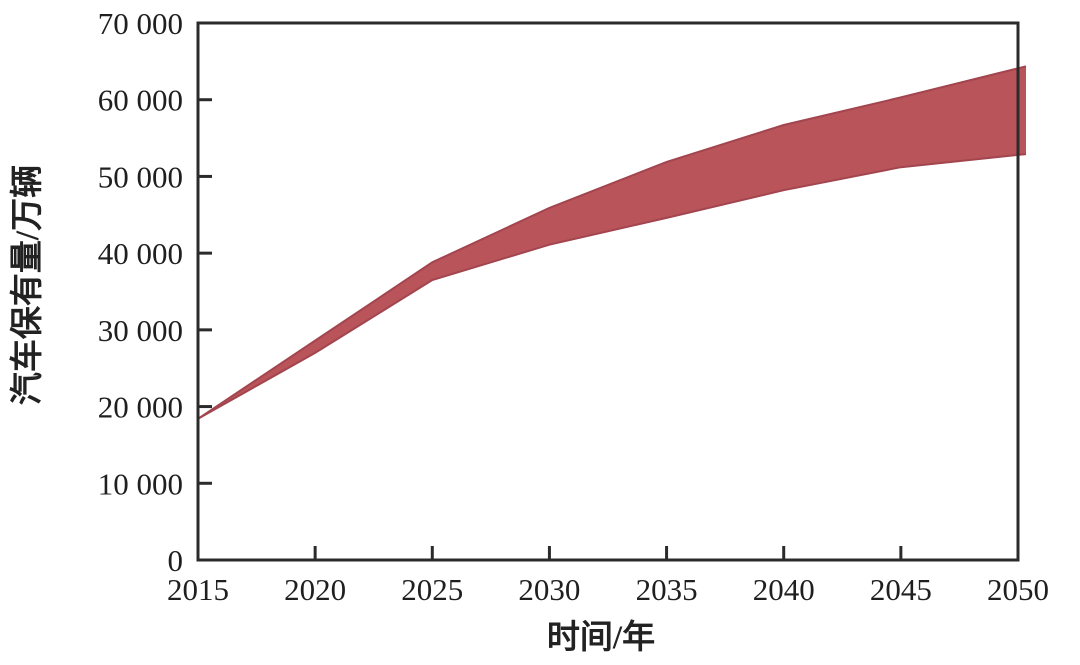 This screenshot has width=1080, height=665. What do you see at coordinates (901, 589) in the screenshot?
I see `x-tick-label: 2045` at bounding box center [901, 589].